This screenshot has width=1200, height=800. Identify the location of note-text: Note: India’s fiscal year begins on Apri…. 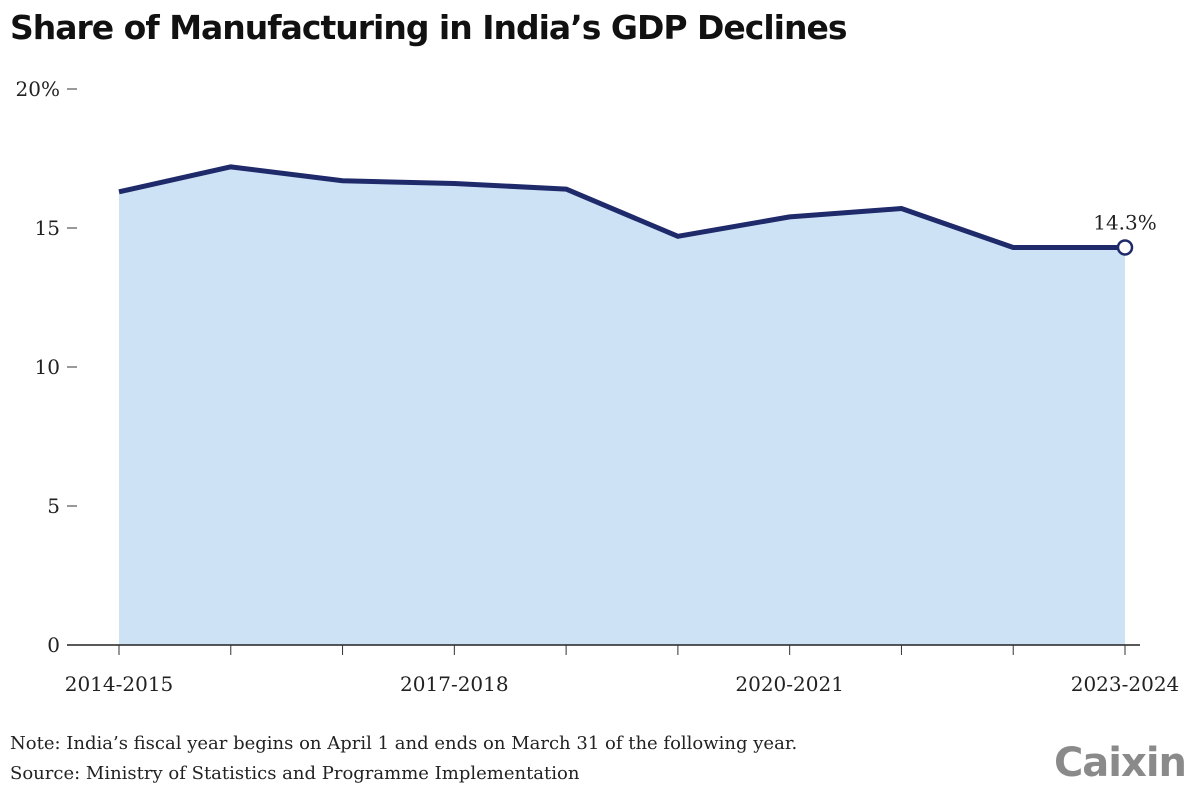
(404, 743).